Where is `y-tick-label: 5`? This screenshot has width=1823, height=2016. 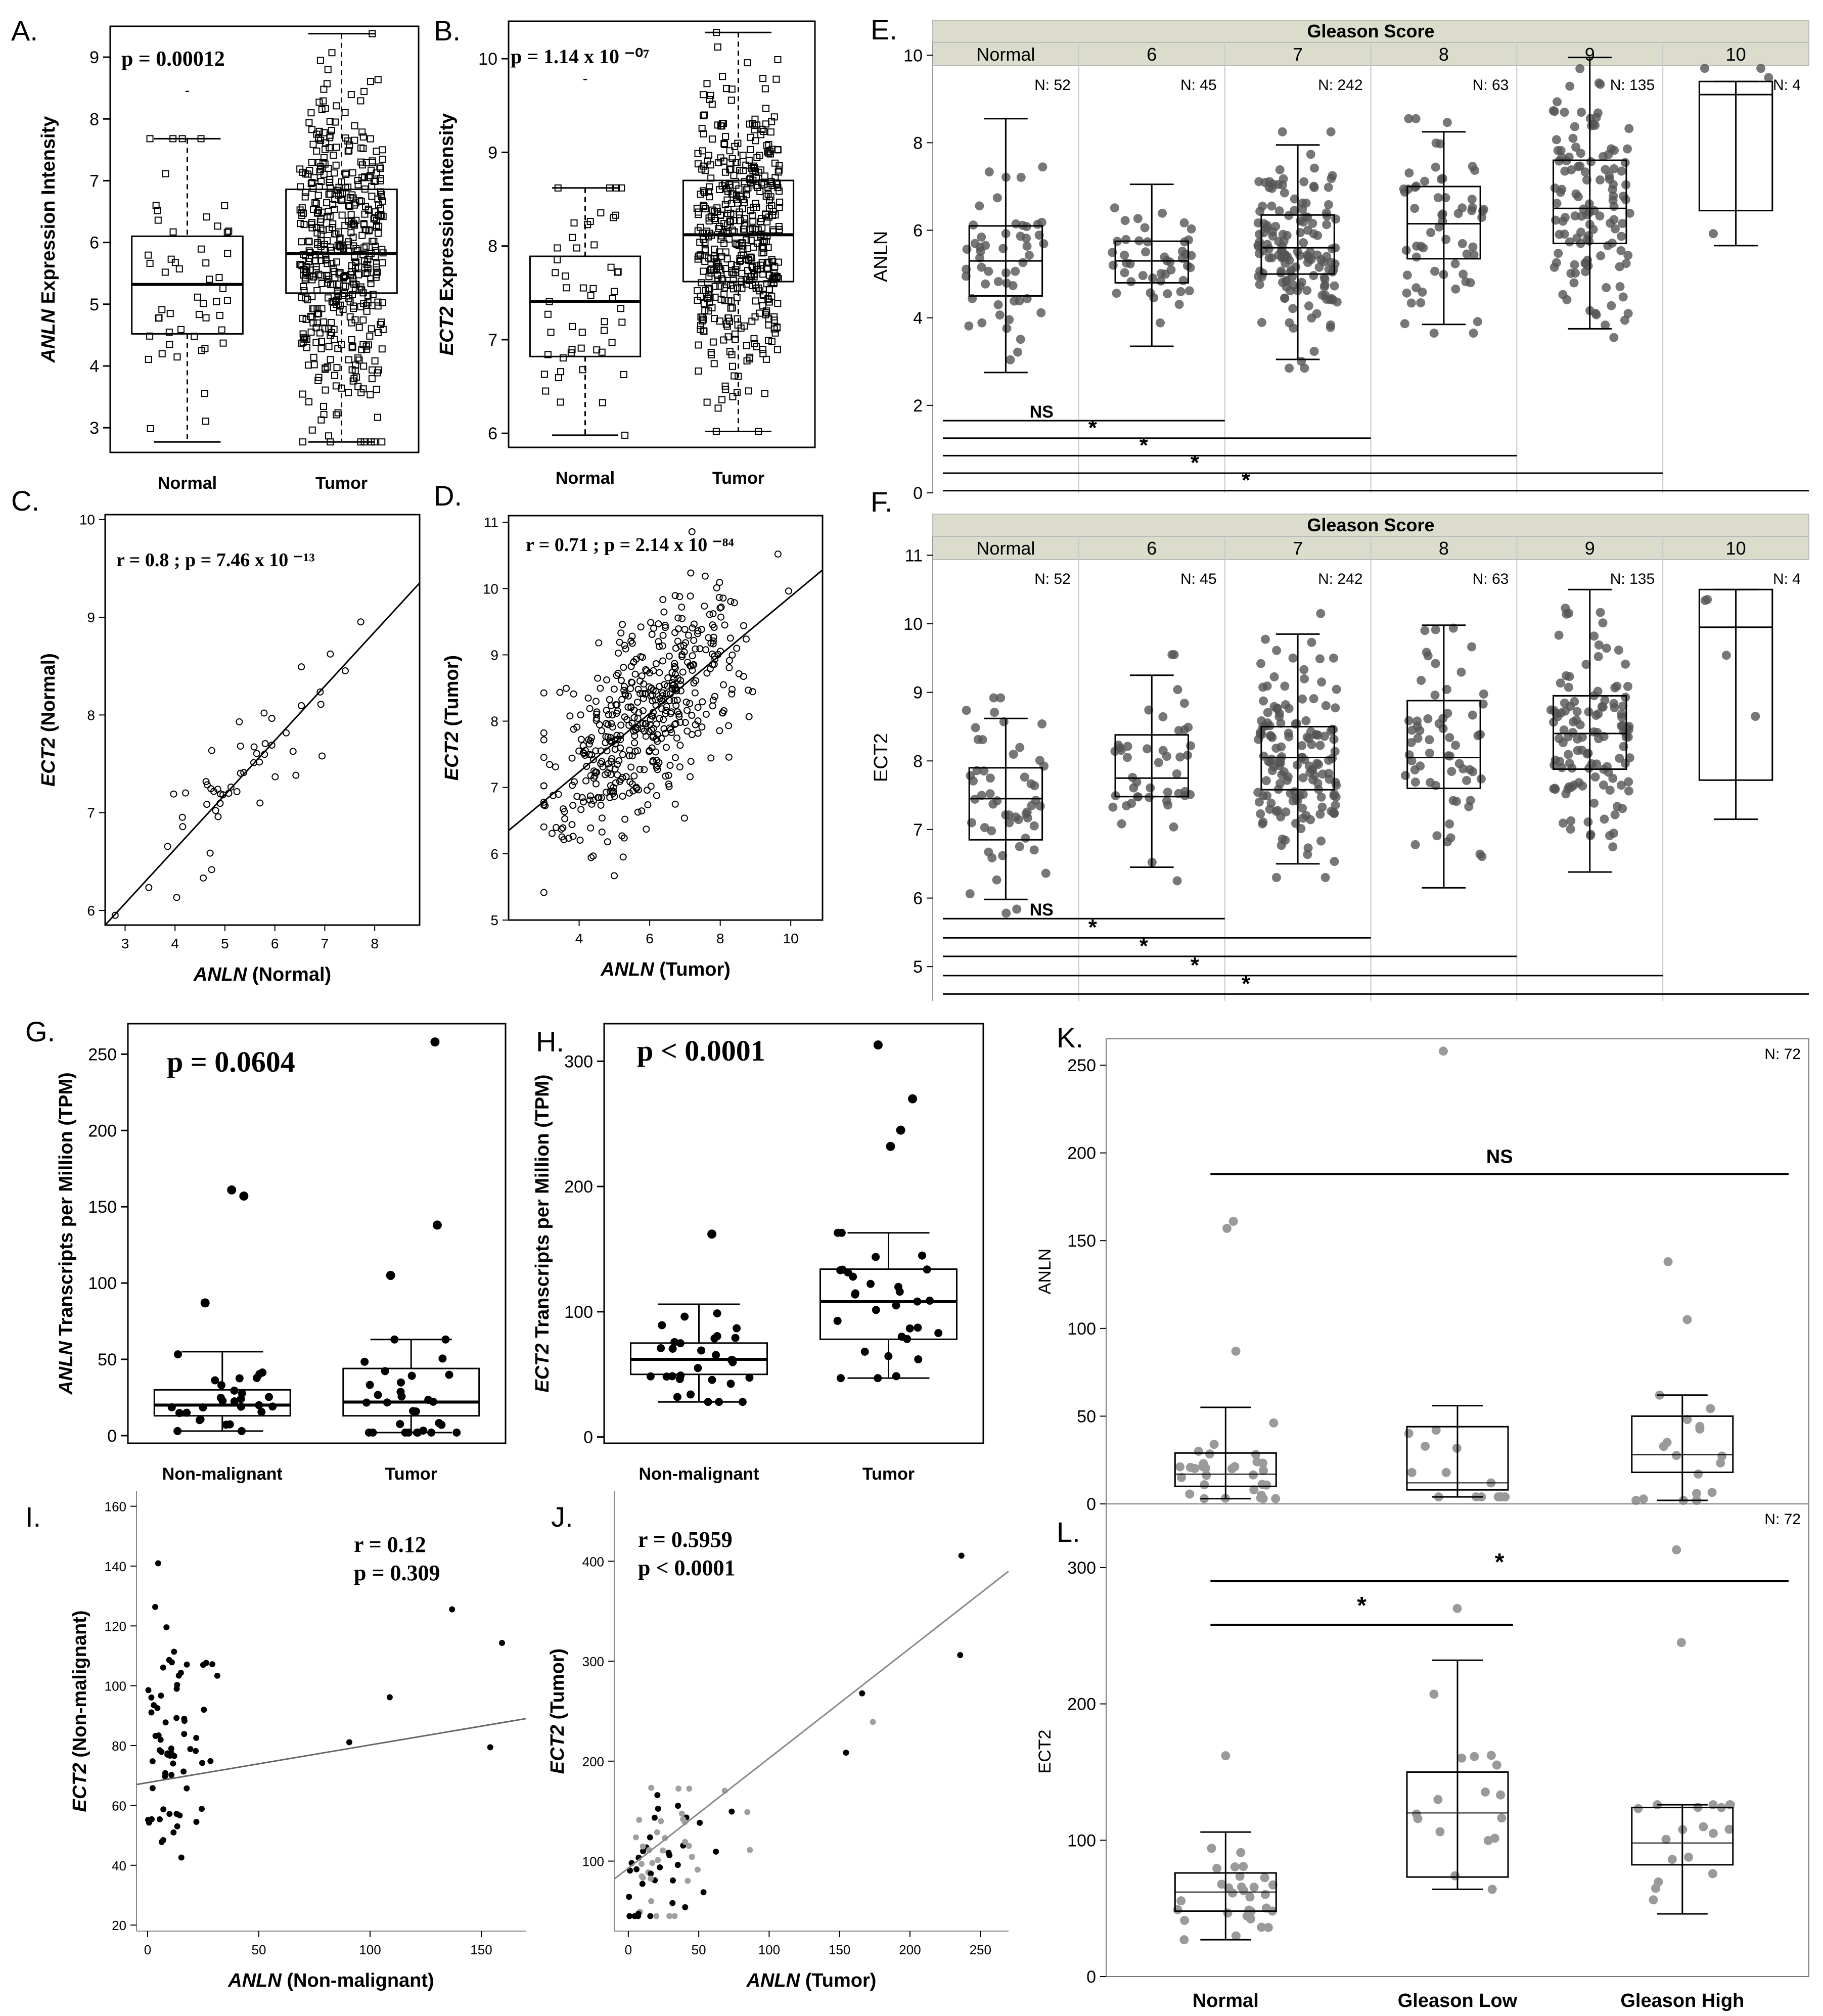
y-tick-label: 5 is located at coordinates (94, 305).